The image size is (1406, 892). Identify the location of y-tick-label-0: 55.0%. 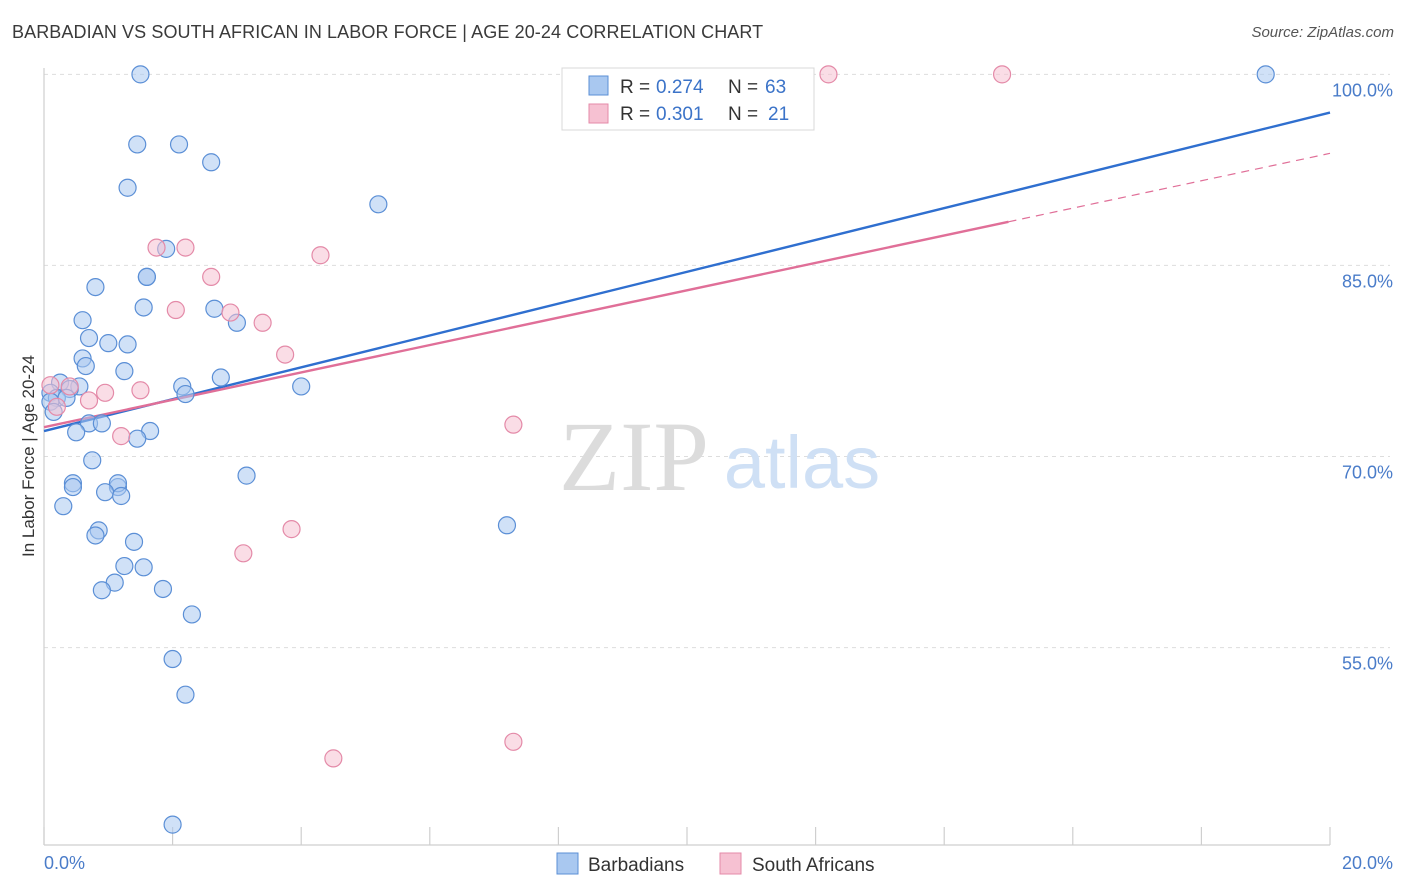
(1367, 664).